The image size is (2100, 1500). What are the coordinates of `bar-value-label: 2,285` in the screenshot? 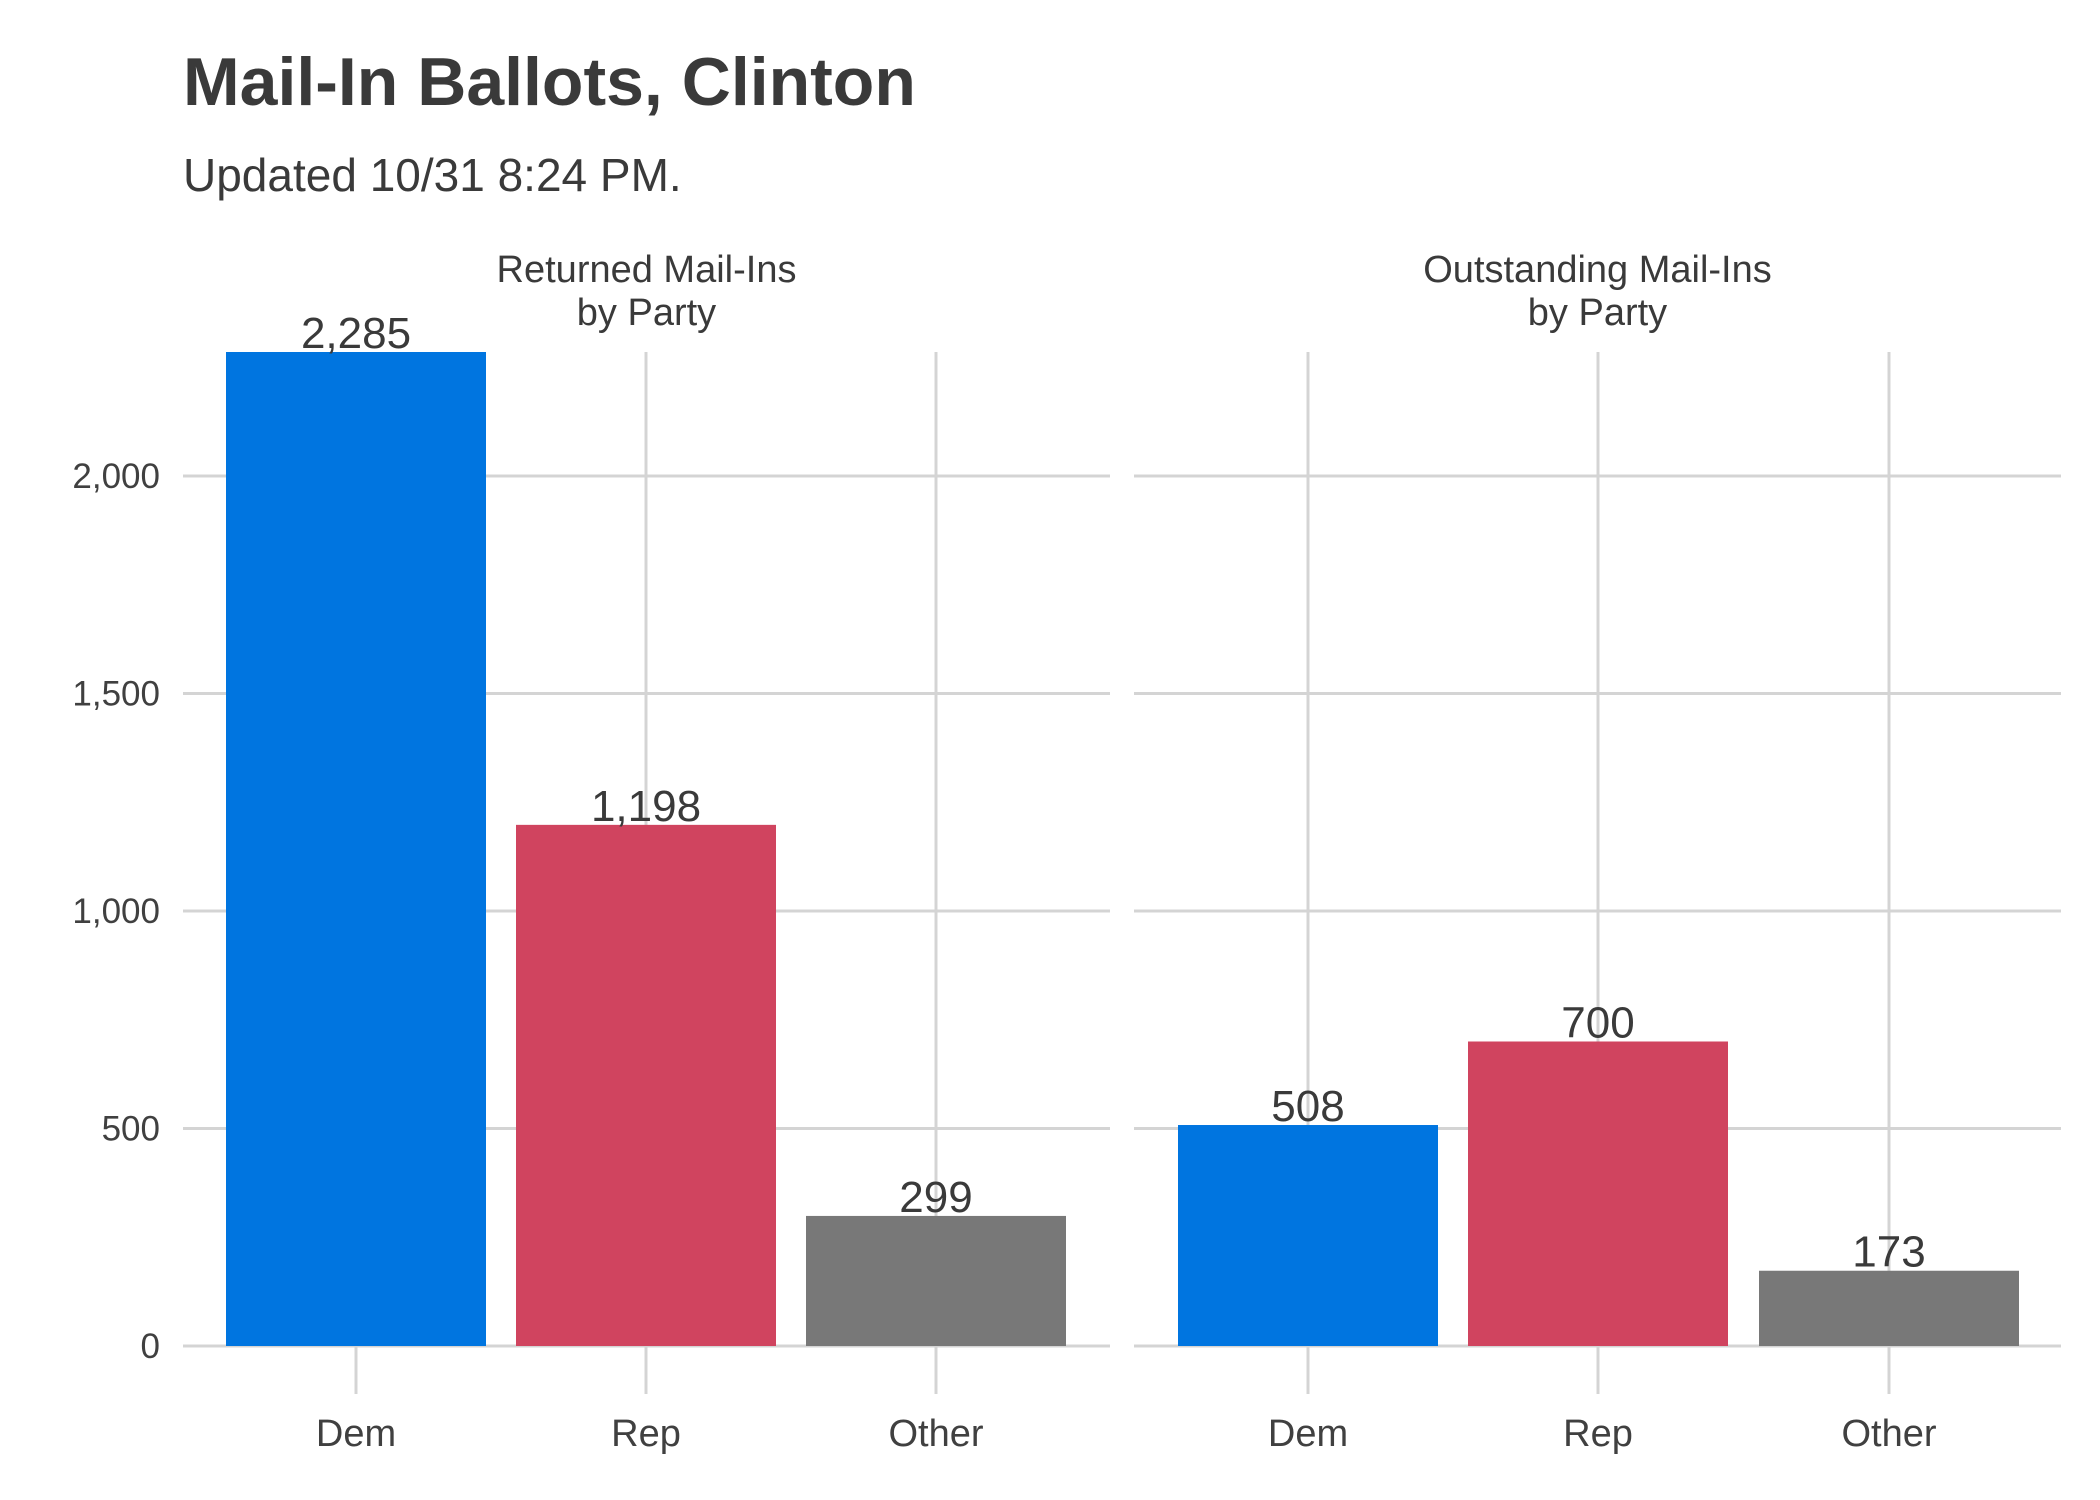 It's located at (356, 333).